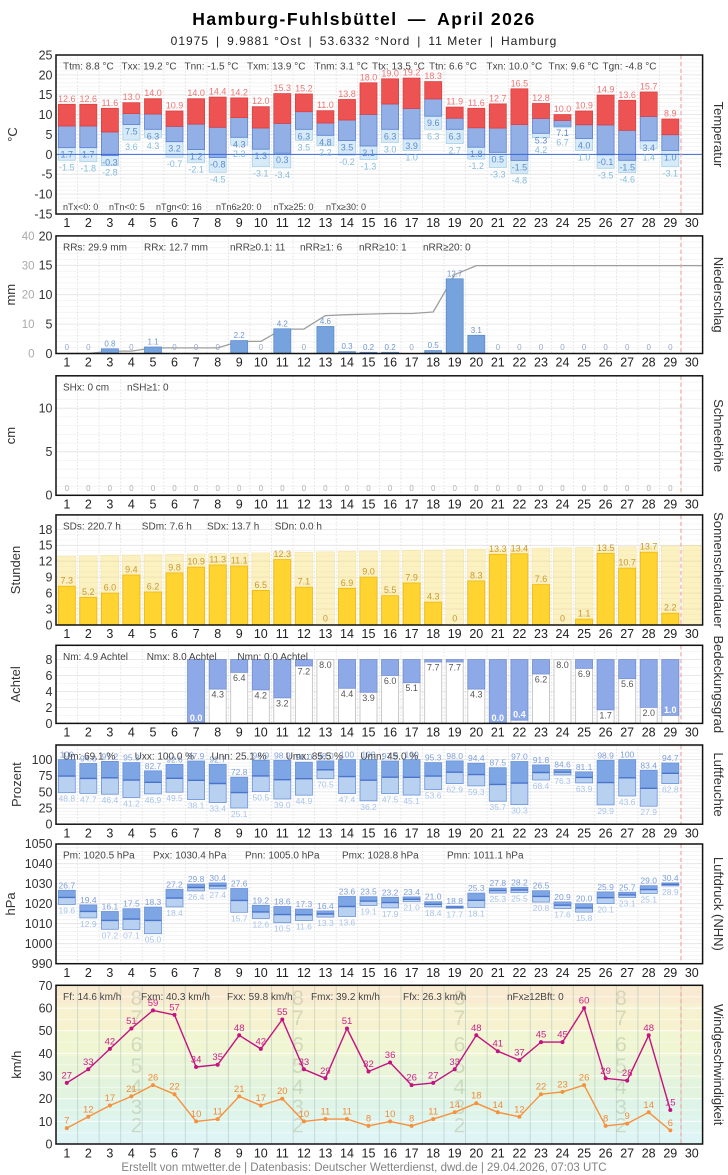 Image resolution: width=728 pixels, height=1175 pixels. I want to click on svg-text: °C, so click(12, 134).